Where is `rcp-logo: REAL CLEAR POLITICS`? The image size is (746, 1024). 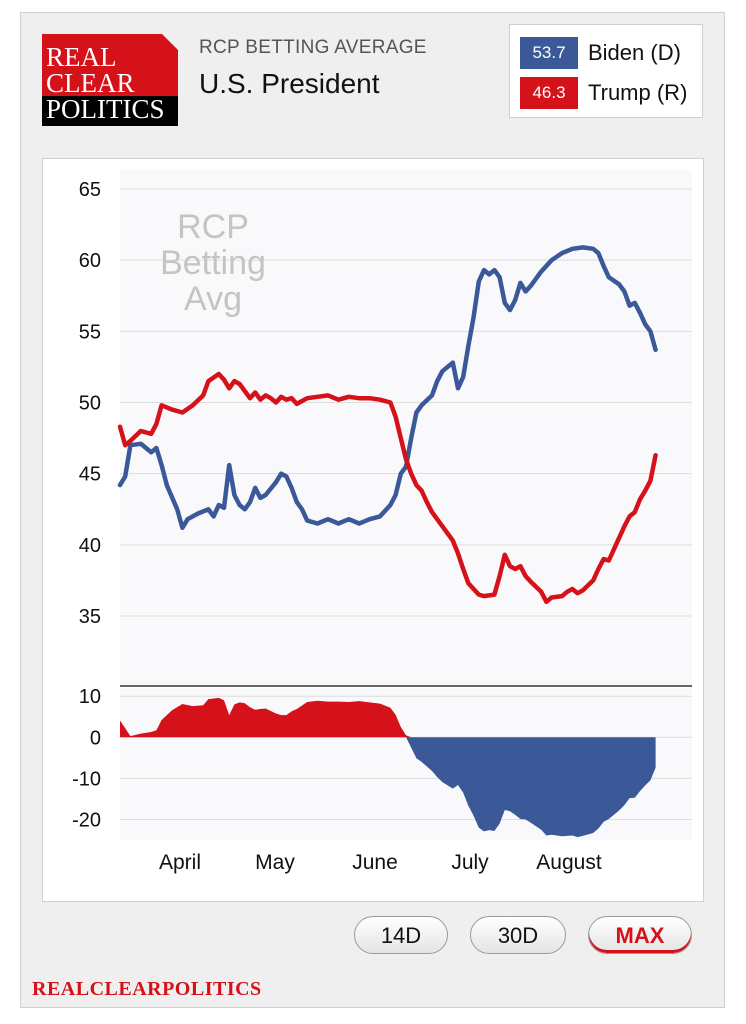 rcp-logo: REAL CLEAR POLITICS is located at coordinates (110, 80).